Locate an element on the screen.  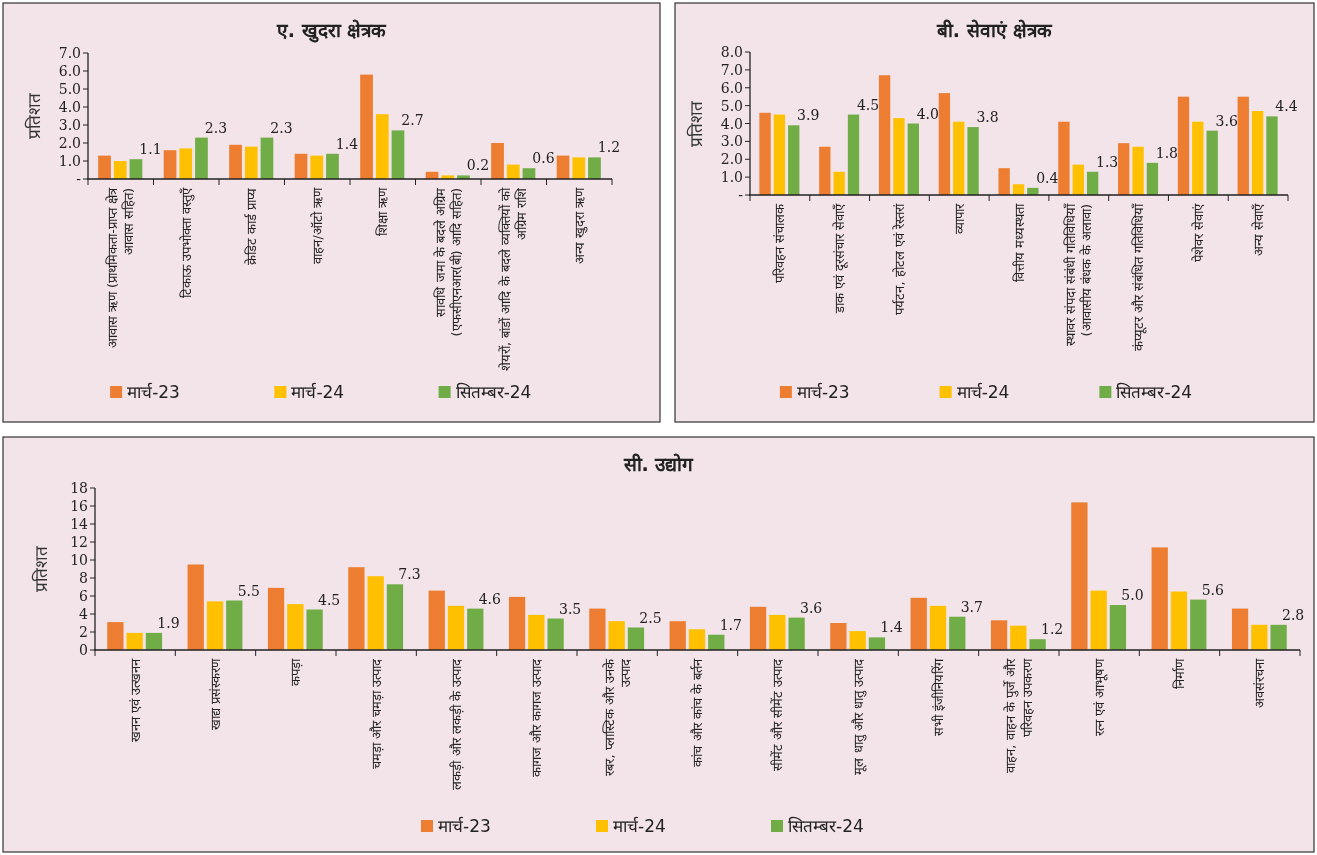
y-tick-label: 14 is located at coordinates (79, 524).